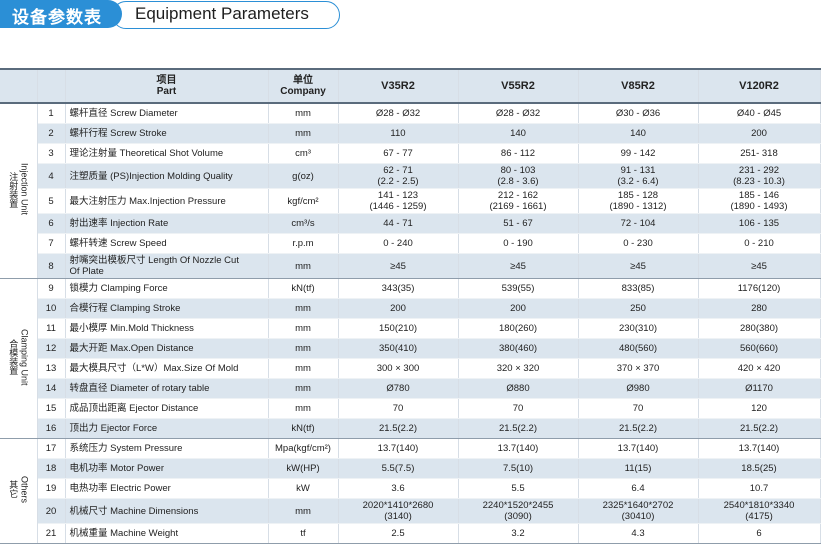 The image size is (822, 544). I want to click on cell-text: 150(210), so click(398, 328).